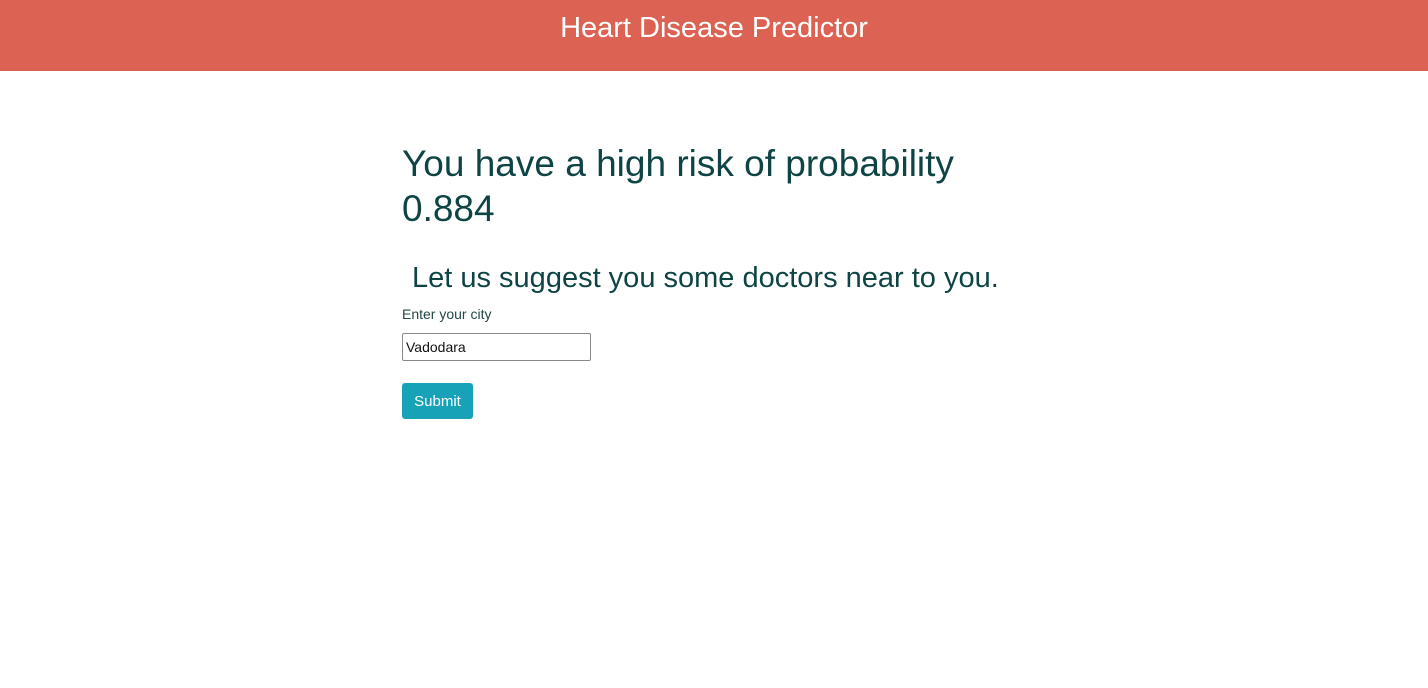 The width and height of the screenshot is (1428, 688). Describe the element at coordinates (496, 347) in the screenshot. I see `city-input` at that location.